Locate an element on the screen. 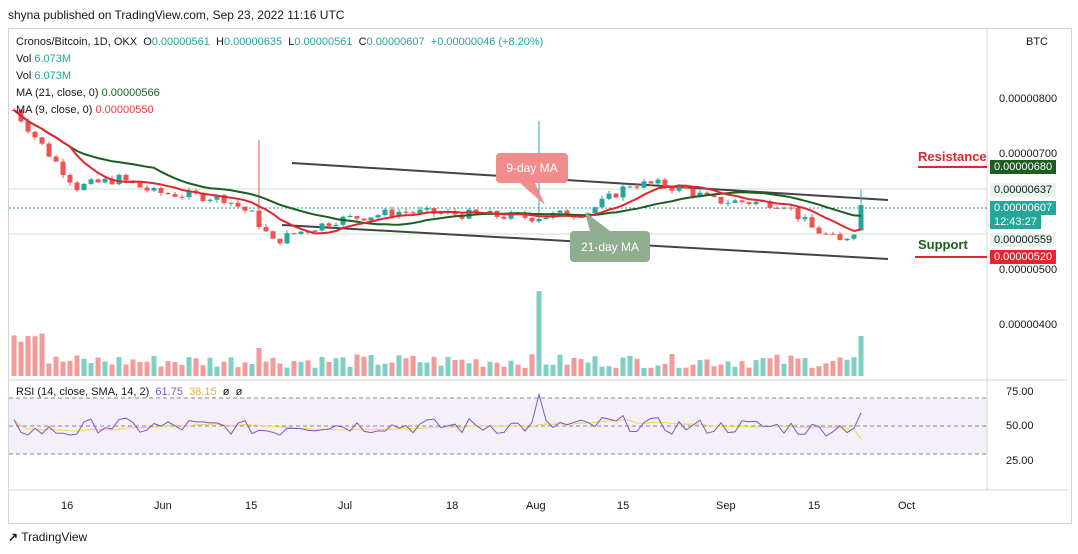 Image resolution: width=1078 pixels, height=554 pixels. price-axis-label: 0.00000800 is located at coordinates (1028, 99).